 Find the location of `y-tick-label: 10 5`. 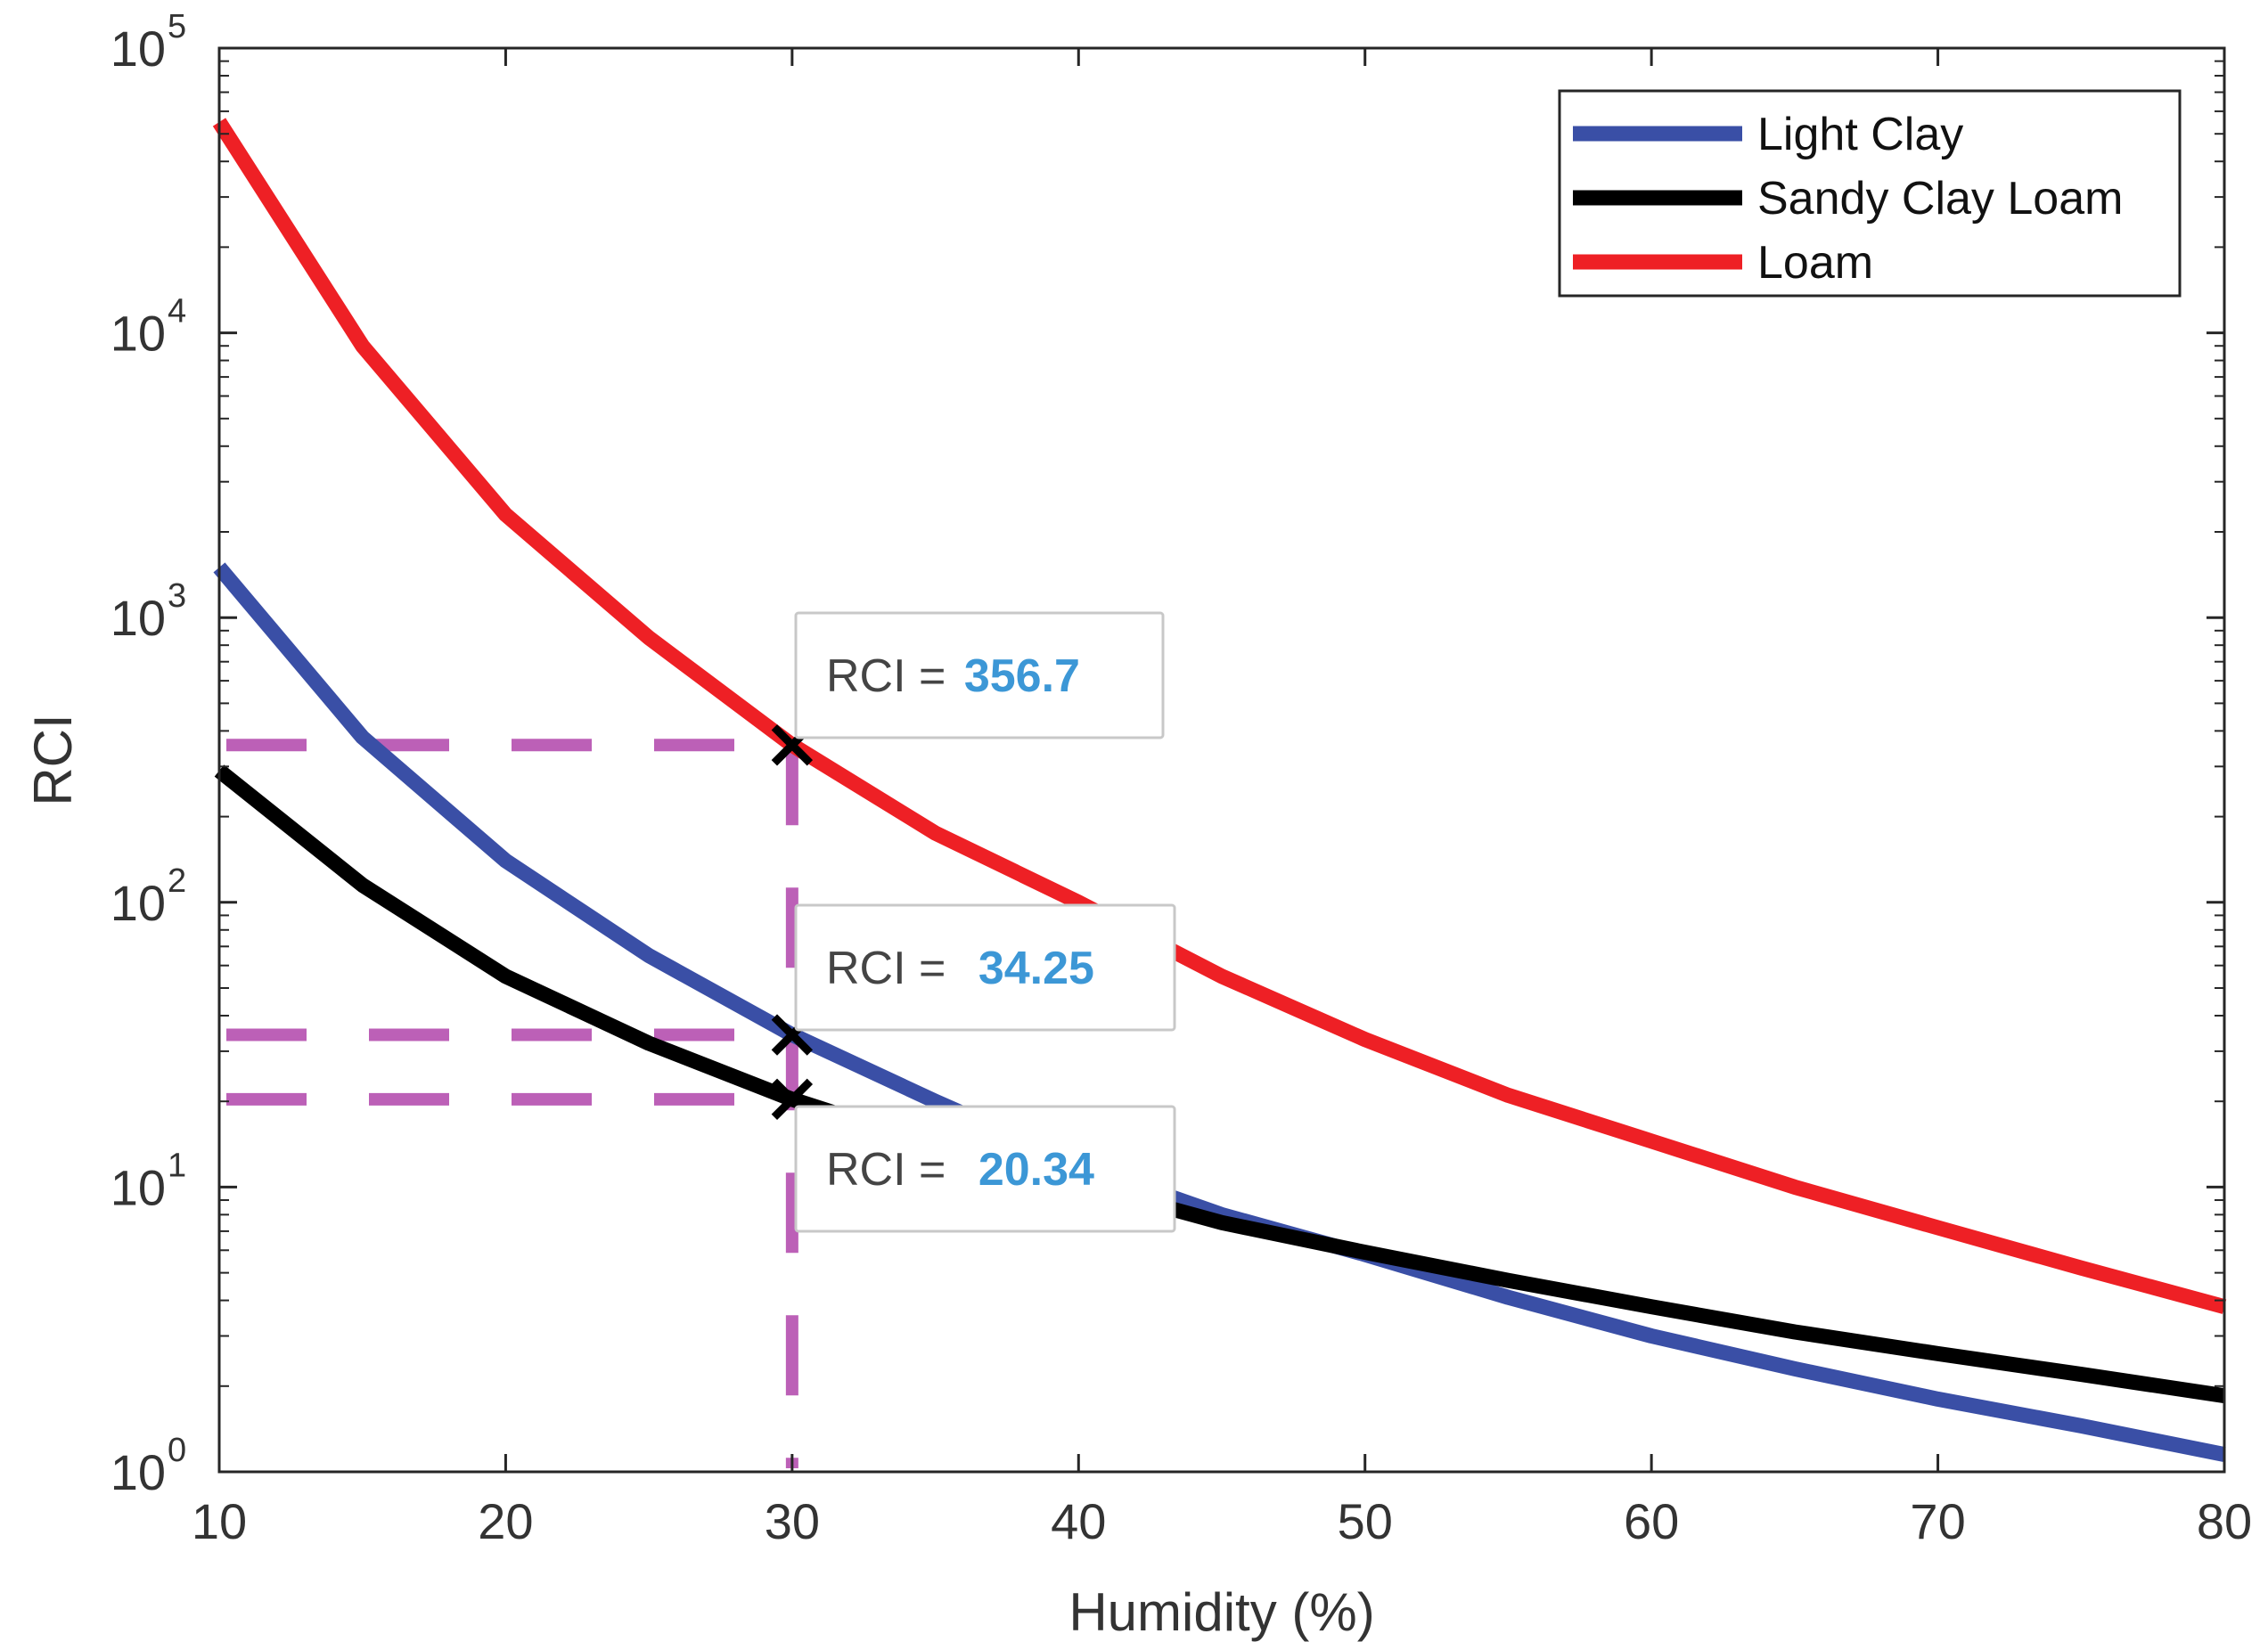

y-tick-label: 10 5 is located at coordinates (148, 42).